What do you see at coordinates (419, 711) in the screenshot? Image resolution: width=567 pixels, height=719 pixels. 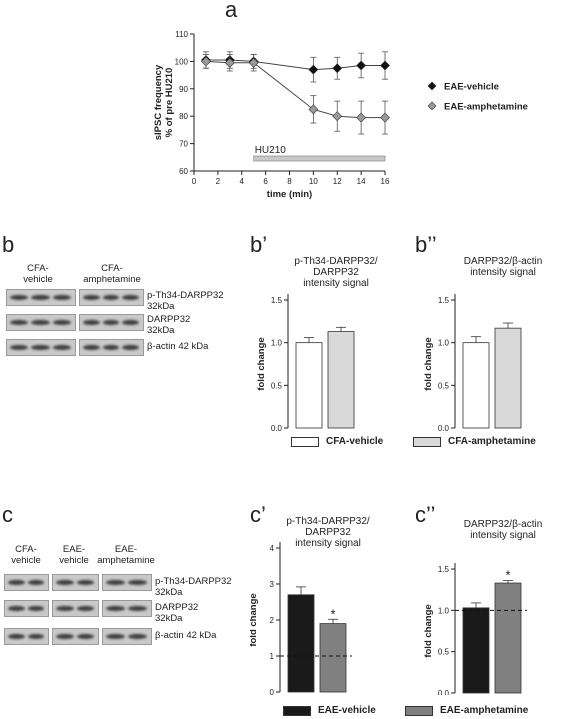 I see `legend-swatch-eae-amphetamine` at bounding box center [419, 711].